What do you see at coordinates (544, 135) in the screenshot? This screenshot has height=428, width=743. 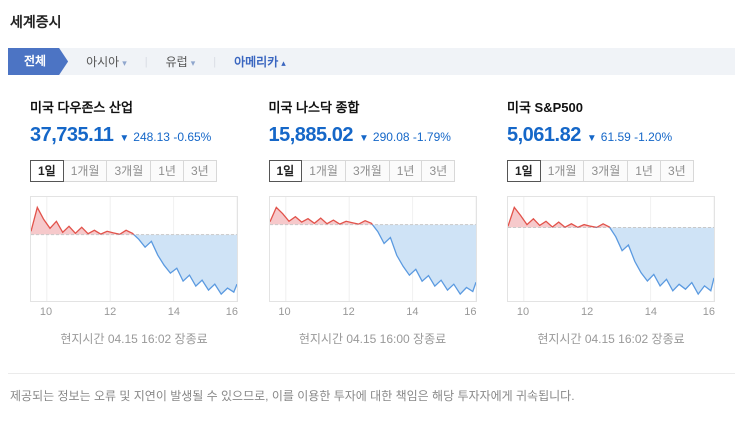 I see `index-price: 5,061.82` at bounding box center [544, 135].